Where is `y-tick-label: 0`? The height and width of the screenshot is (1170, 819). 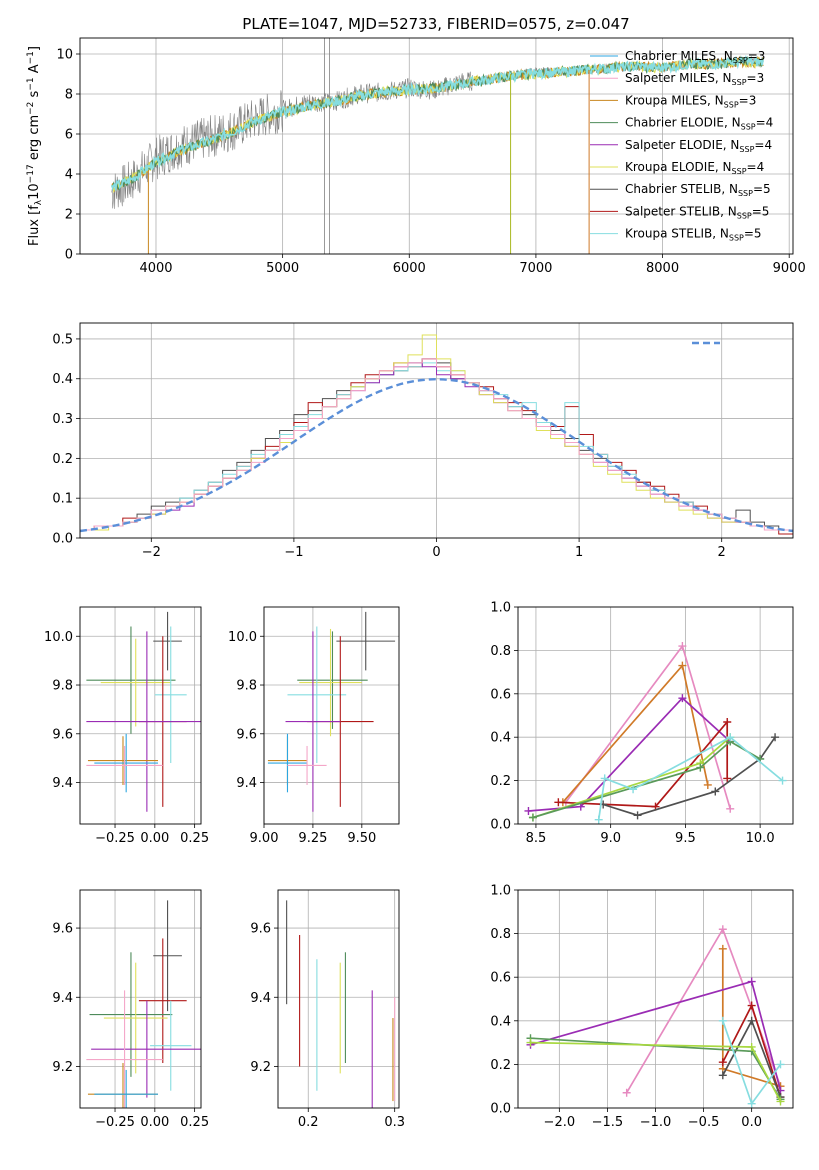 y-tick-label: 0 is located at coordinates (69, 255).